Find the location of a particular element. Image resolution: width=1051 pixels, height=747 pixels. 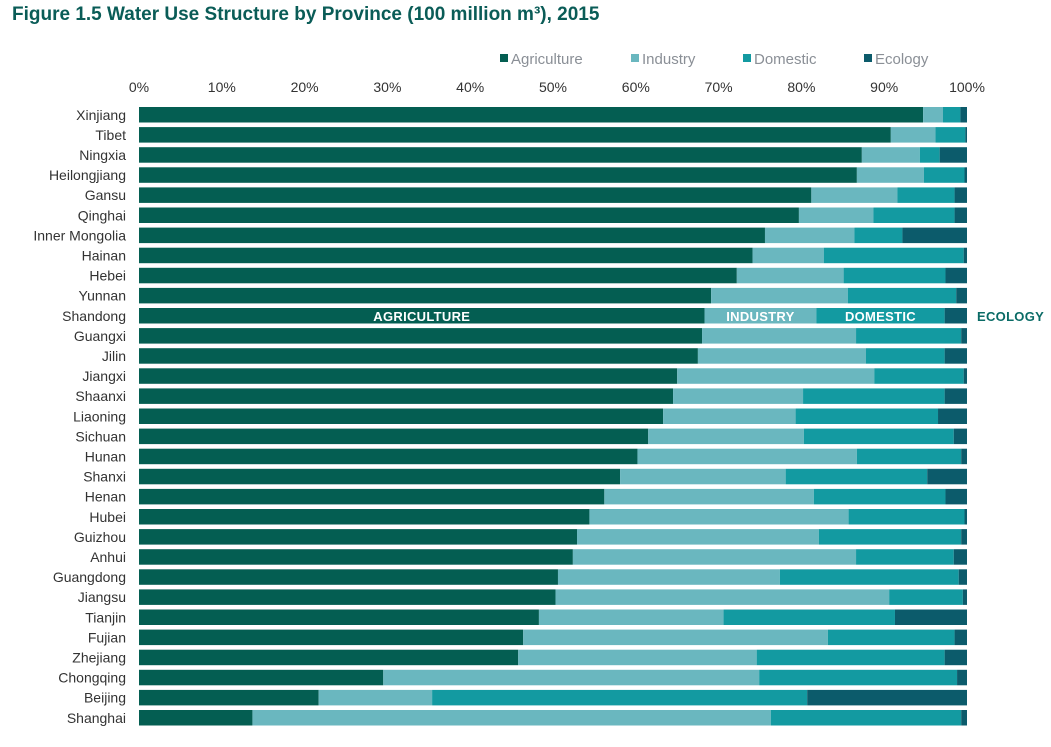

annotations: AGRICULTURE INDUSTRY DOMESTIC ECOLOGY is located at coordinates (708, 316).